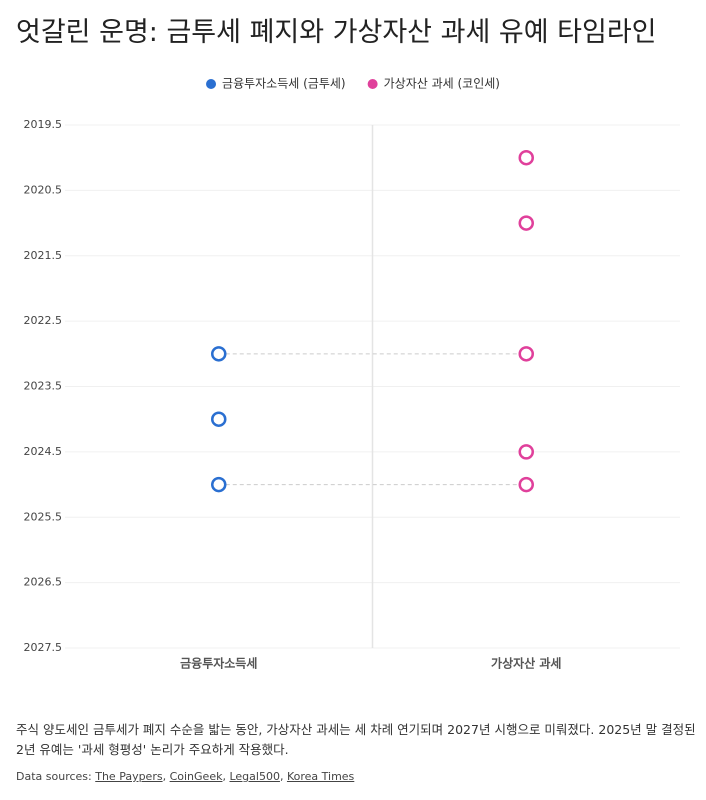  What do you see at coordinates (336, 32) in the screenshot?
I see `chart-title: 엇갈린 운명: 금투세 폐지와 가상자산 과세 유예 타임라인` at bounding box center [336, 32].